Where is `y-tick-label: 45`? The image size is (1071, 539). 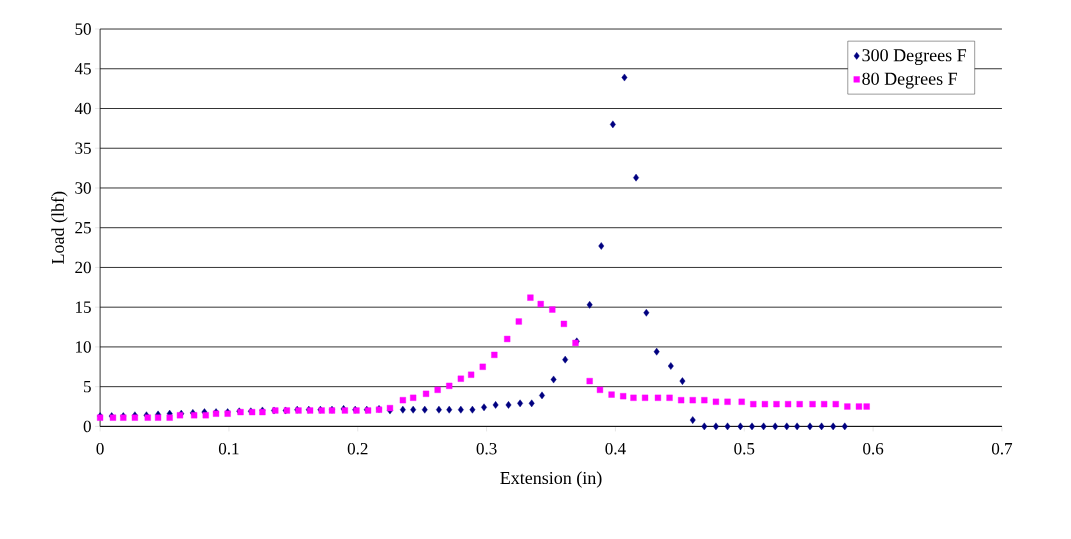 y-tick-label: 45 is located at coordinates (82, 69).